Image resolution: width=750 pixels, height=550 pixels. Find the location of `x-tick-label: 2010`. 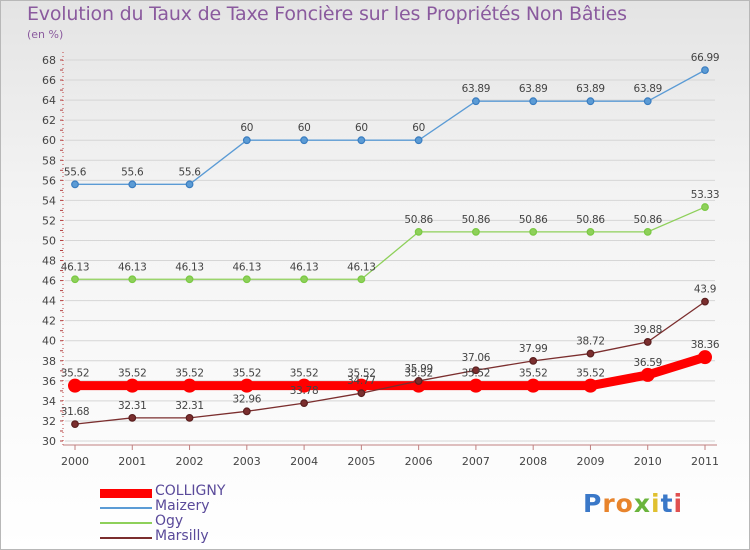

x-tick-label: 2010 is located at coordinates (648, 461).